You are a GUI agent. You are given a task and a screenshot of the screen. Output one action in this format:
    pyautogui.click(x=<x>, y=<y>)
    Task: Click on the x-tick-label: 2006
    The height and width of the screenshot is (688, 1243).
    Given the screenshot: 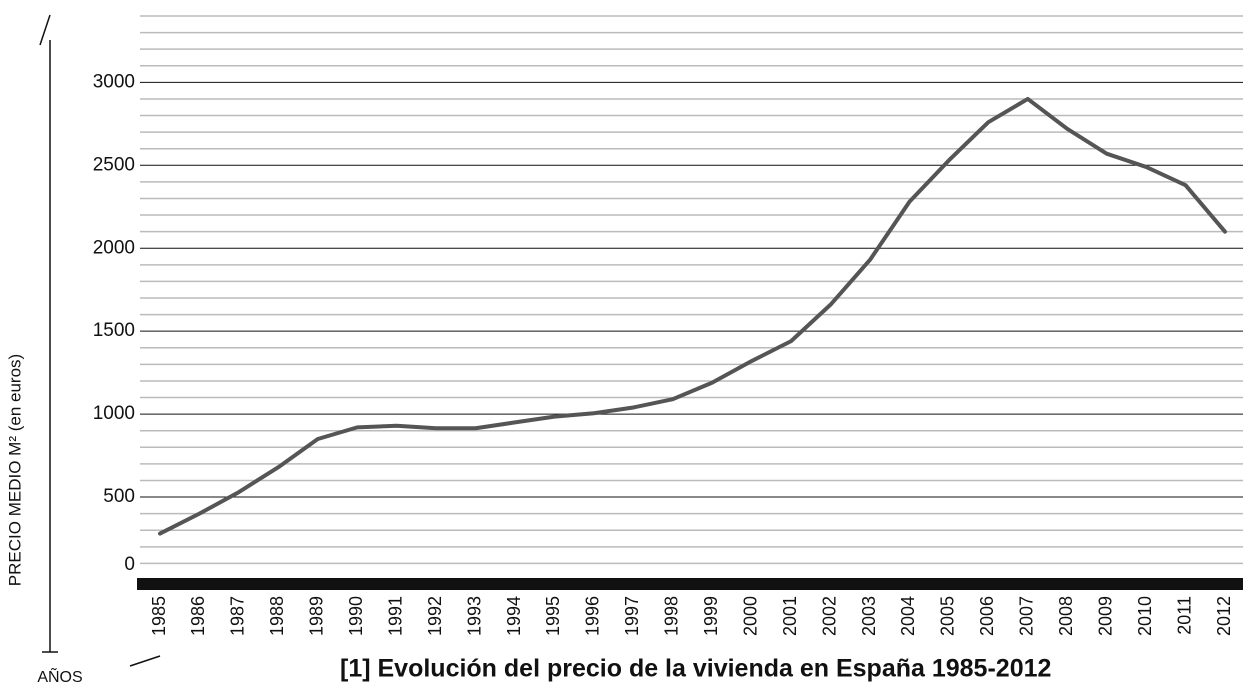 What is the action you would take?
    pyautogui.click(x=987, y=616)
    